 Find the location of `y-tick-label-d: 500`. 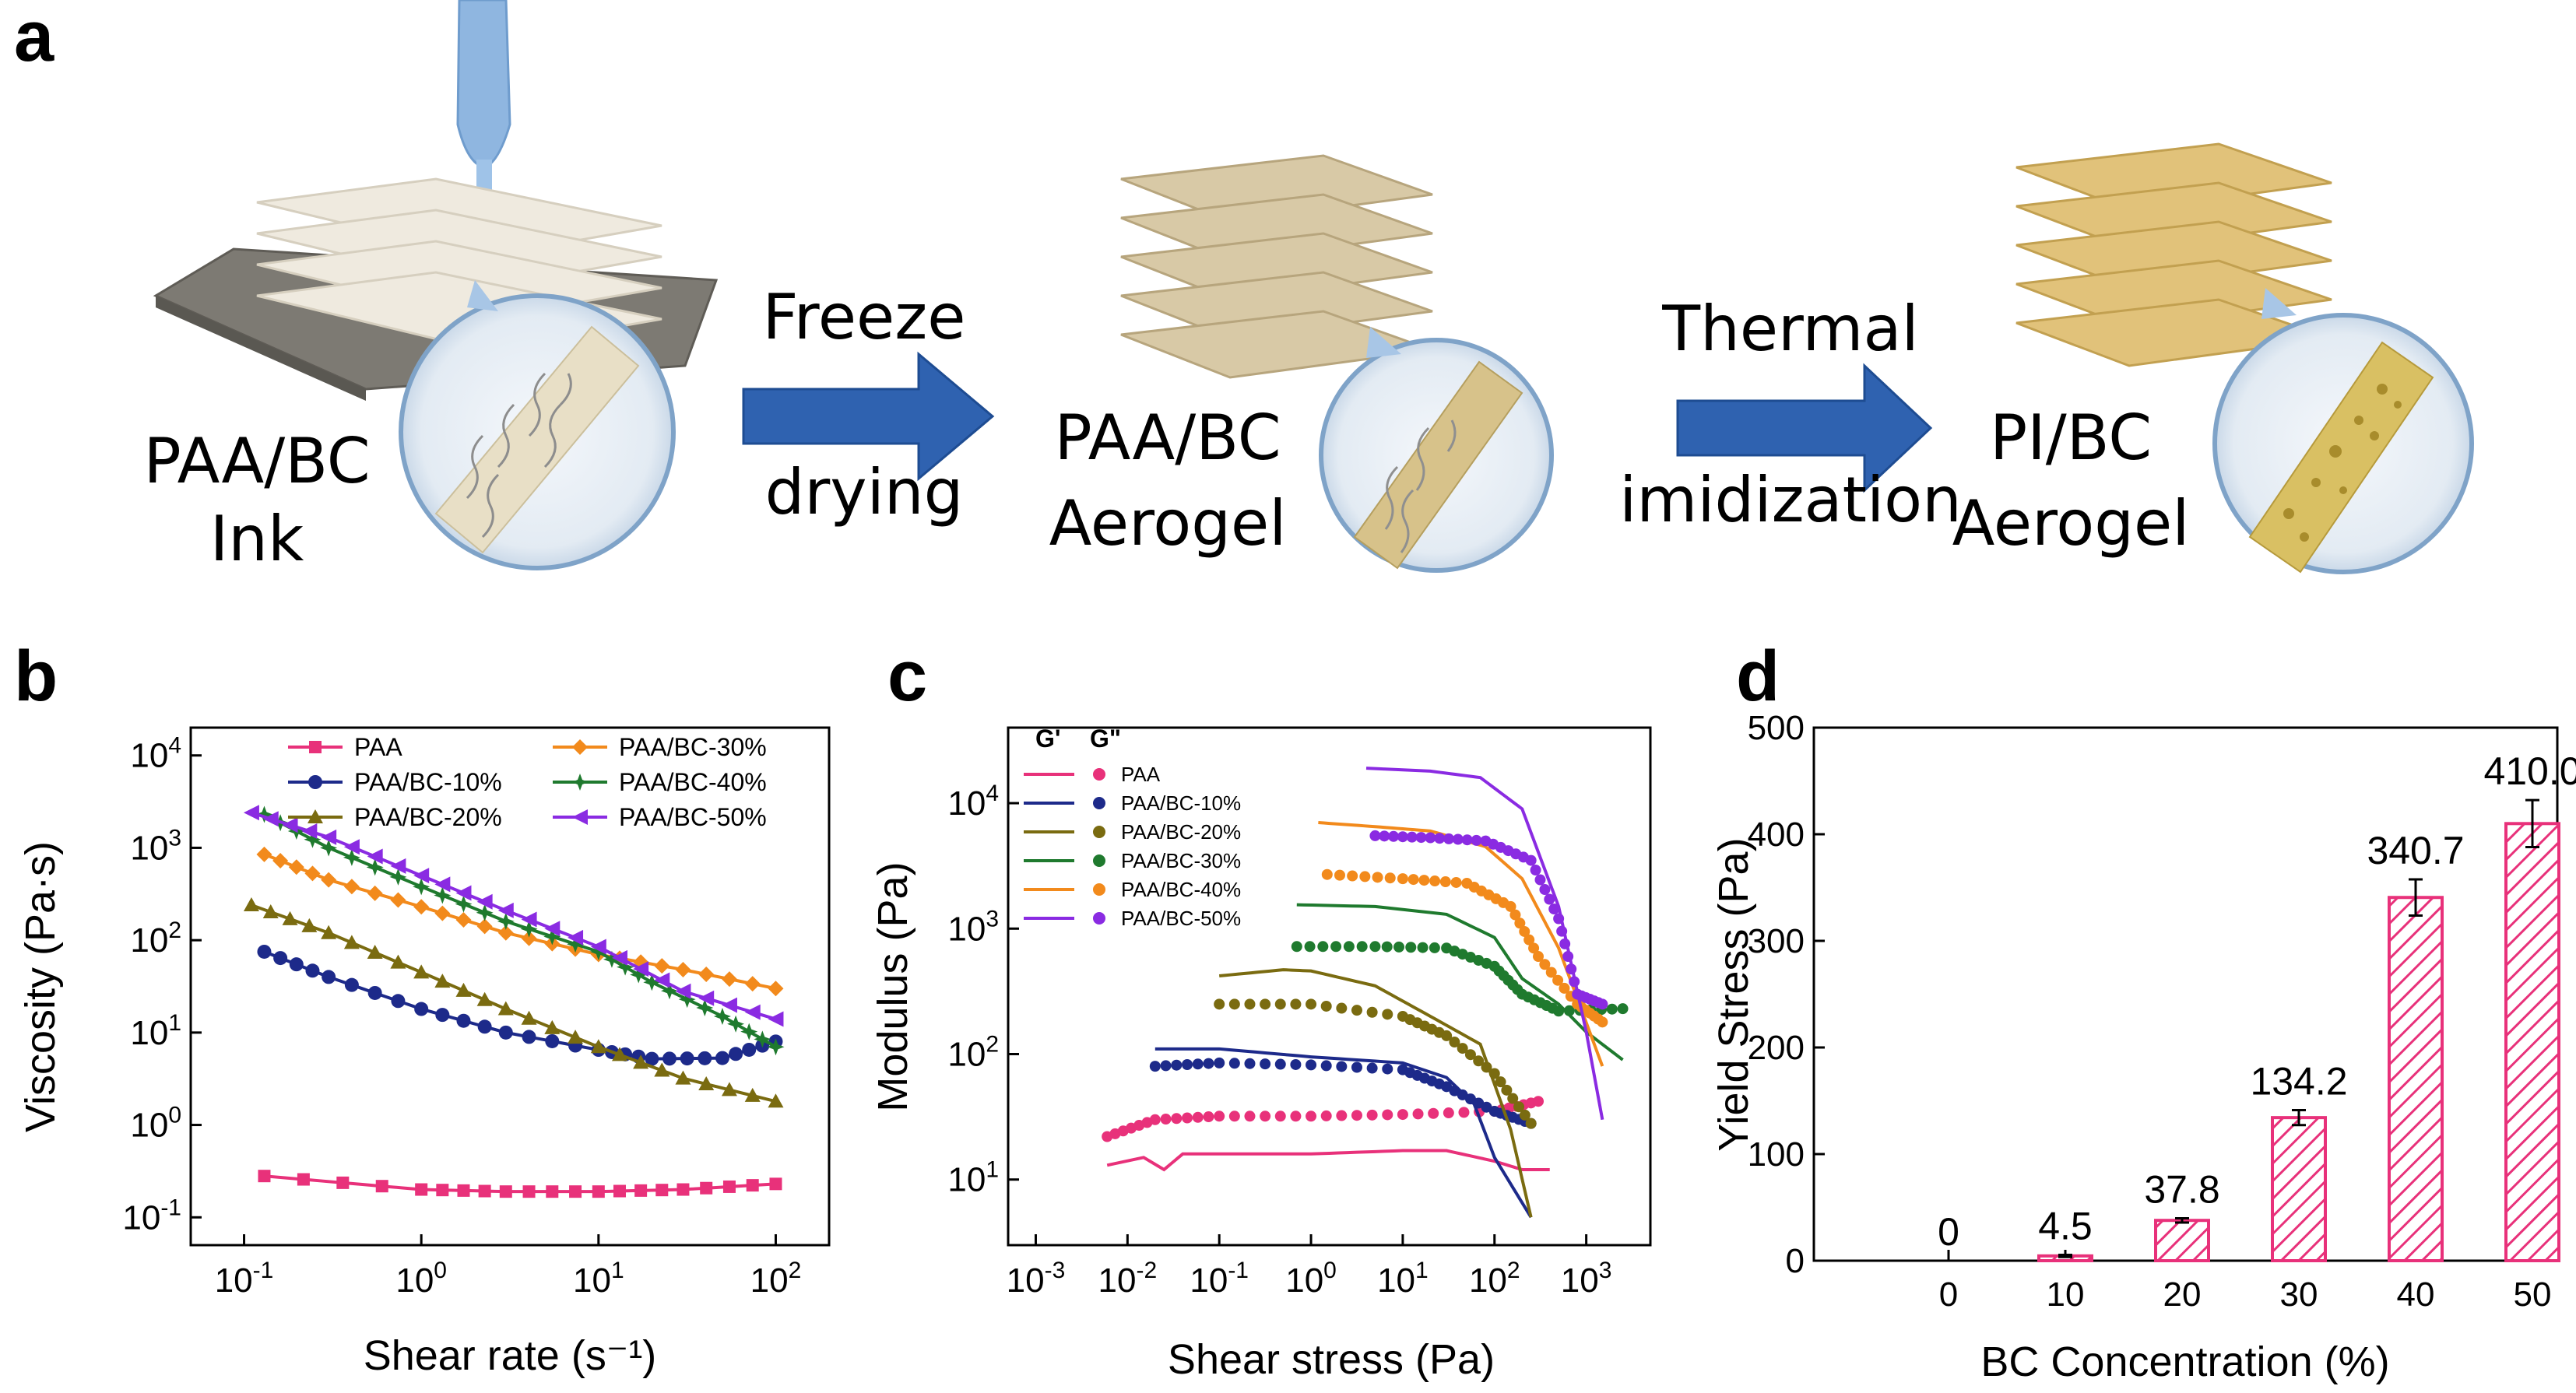

y-tick-label-d: 500 is located at coordinates (1777, 728).